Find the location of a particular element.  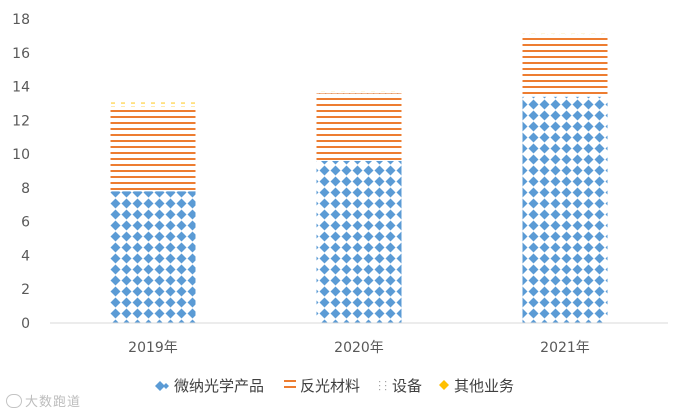

y-tick-label: 18 is located at coordinates (21, 20).